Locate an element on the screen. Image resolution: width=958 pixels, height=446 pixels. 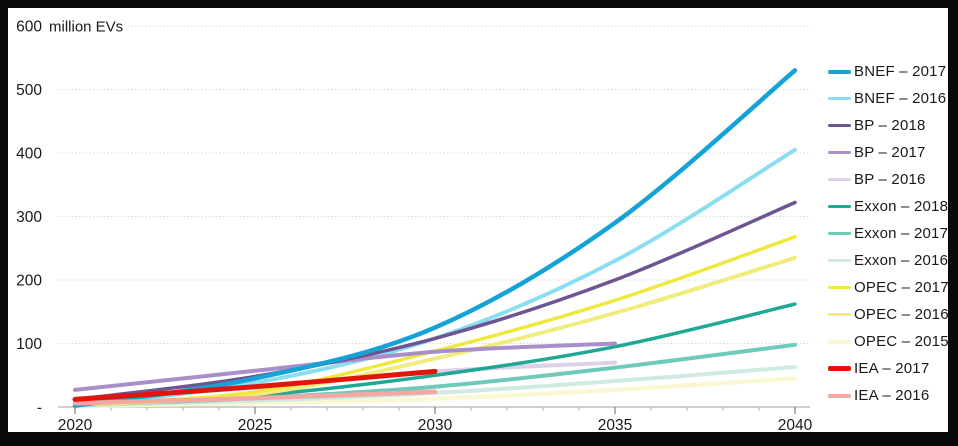
legend-item-iea-2017: IEA – 2017 is located at coordinates (887, 368).